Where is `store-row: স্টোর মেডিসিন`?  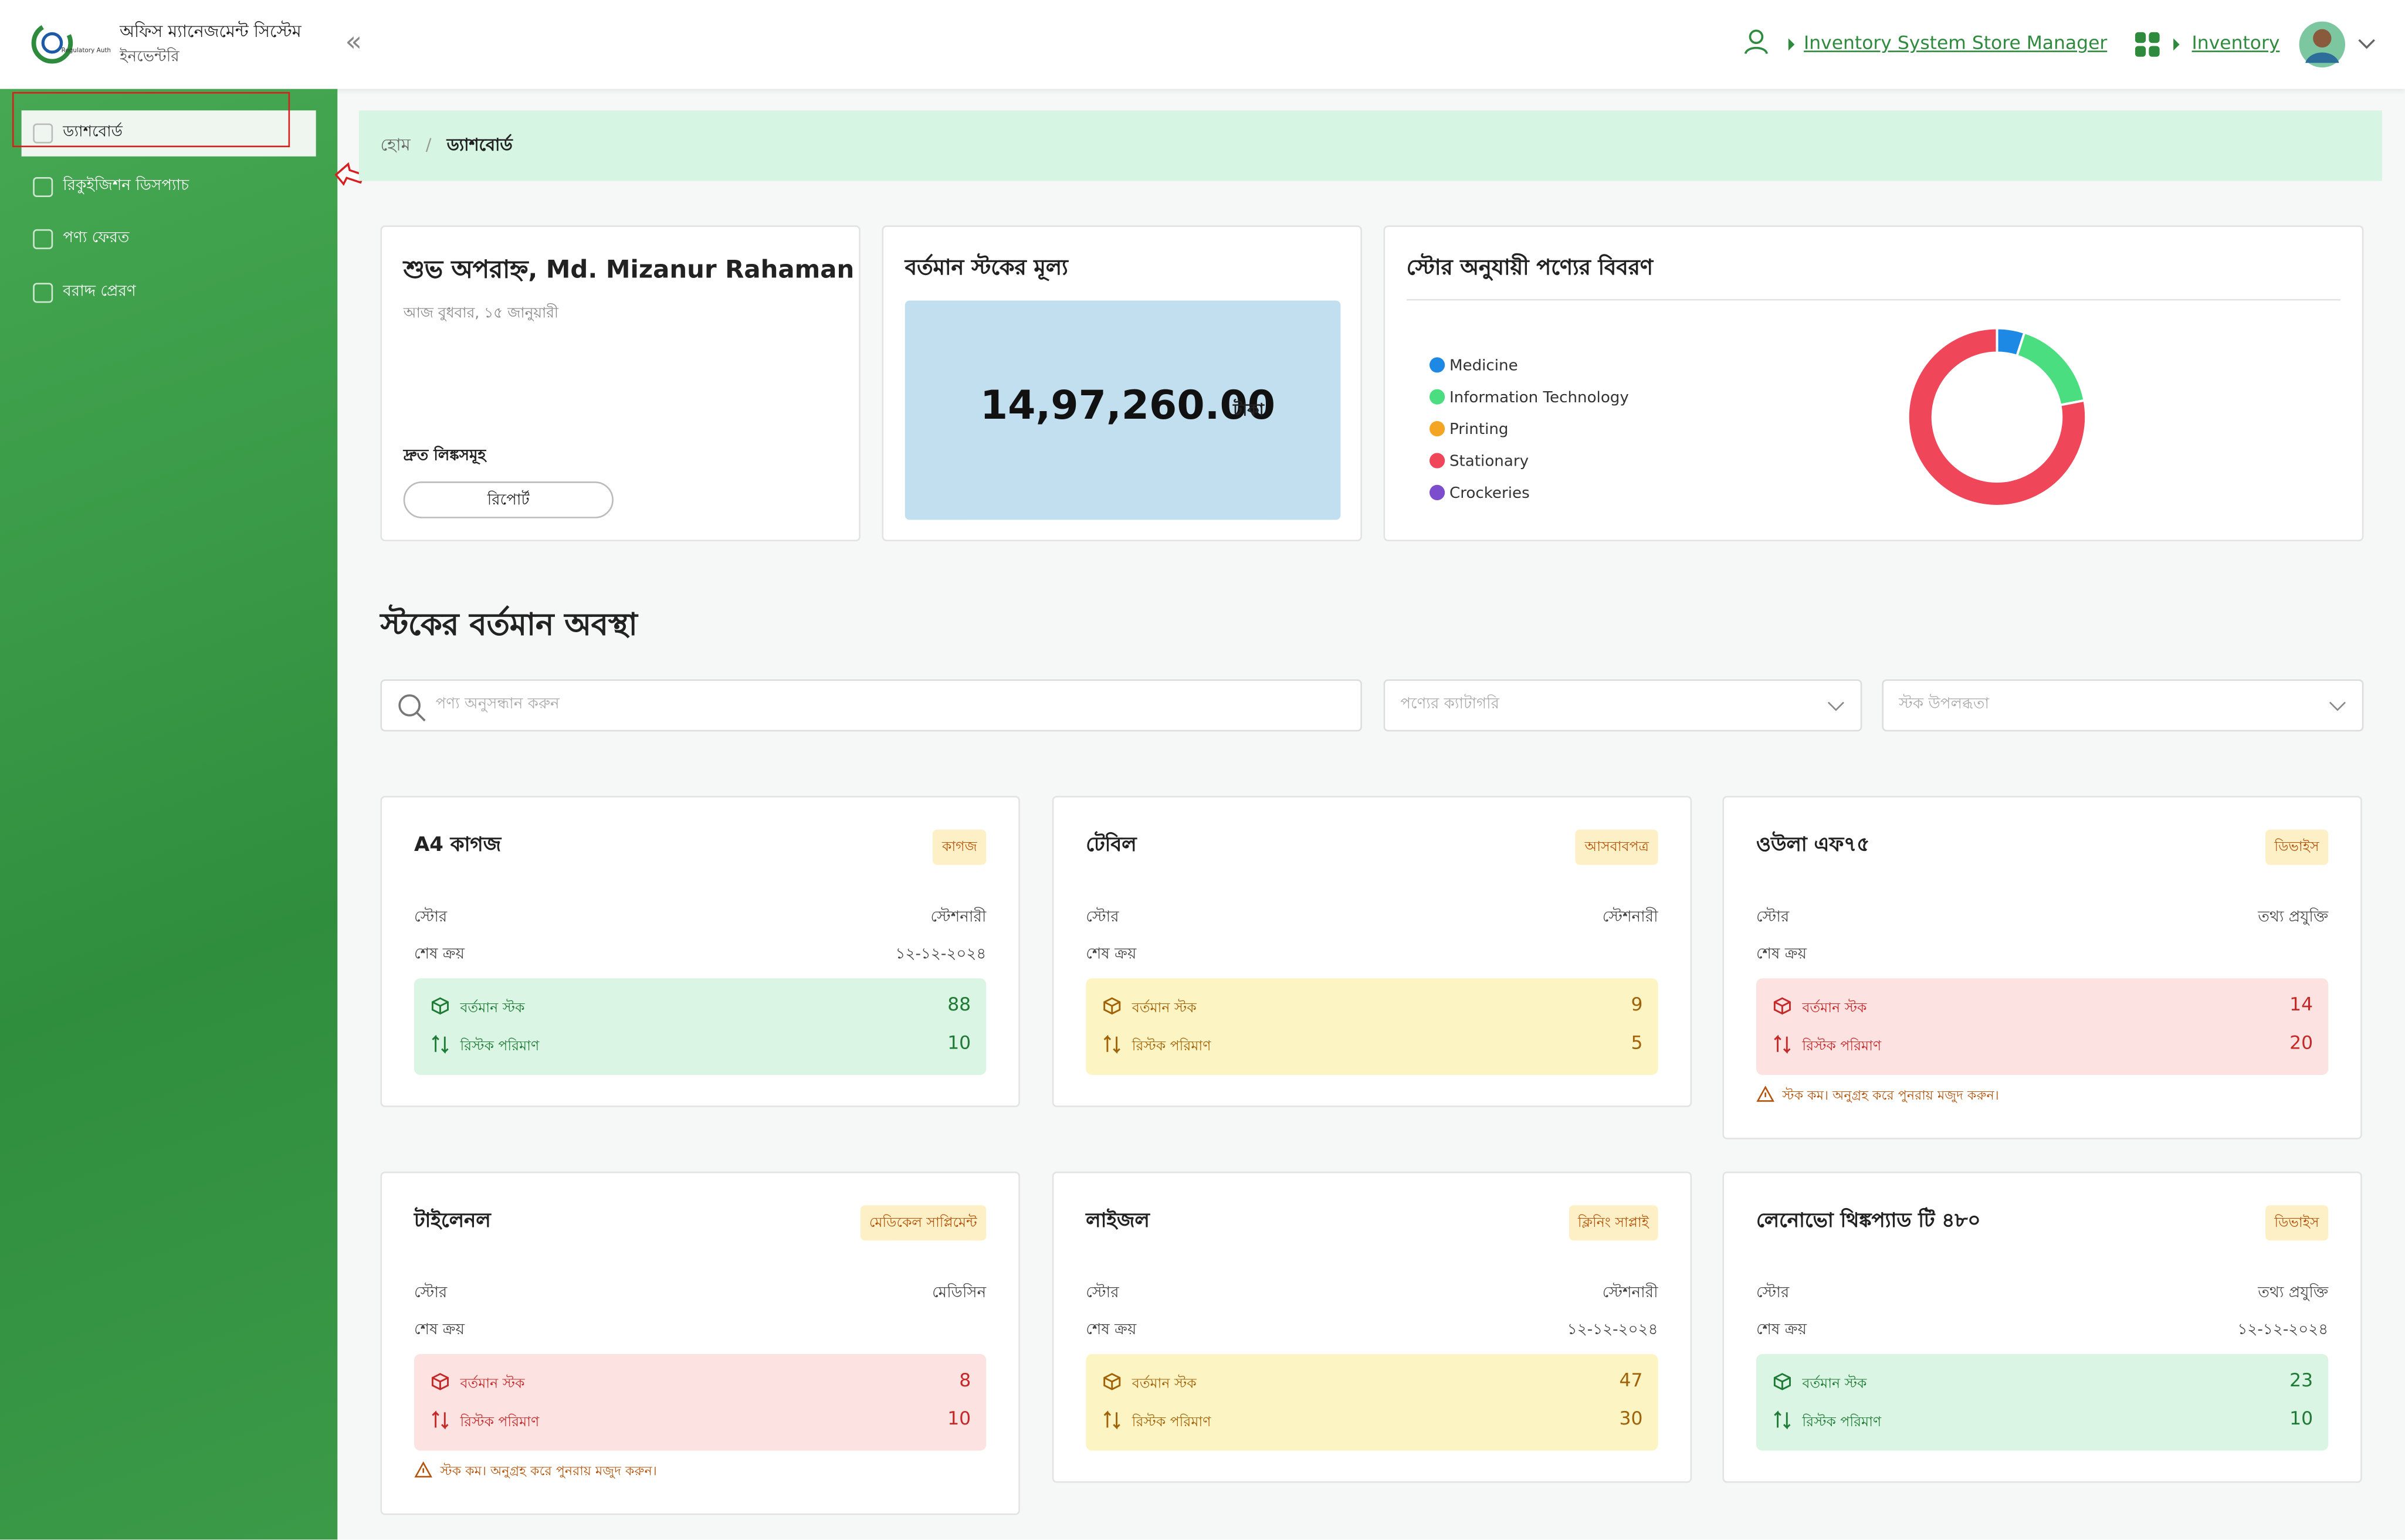 store-row: স্টোর মেডিসিন is located at coordinates (700, 1295).